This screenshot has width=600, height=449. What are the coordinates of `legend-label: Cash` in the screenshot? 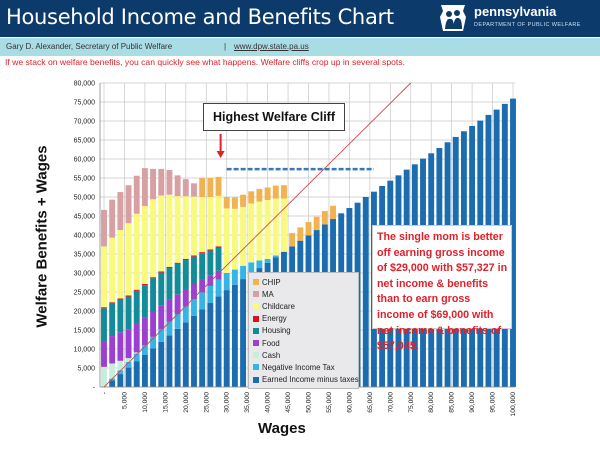 It's located at (271, 355).